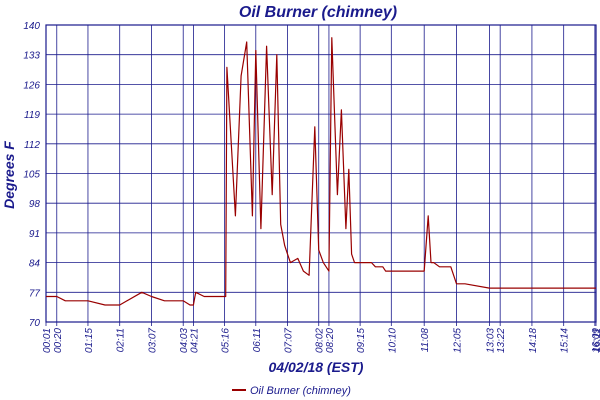 This screenshot has height=400, width=600. Describe the element at coordinates (121, 340) in the screenshot. I see `x-tick-label: 02:11` at that location.